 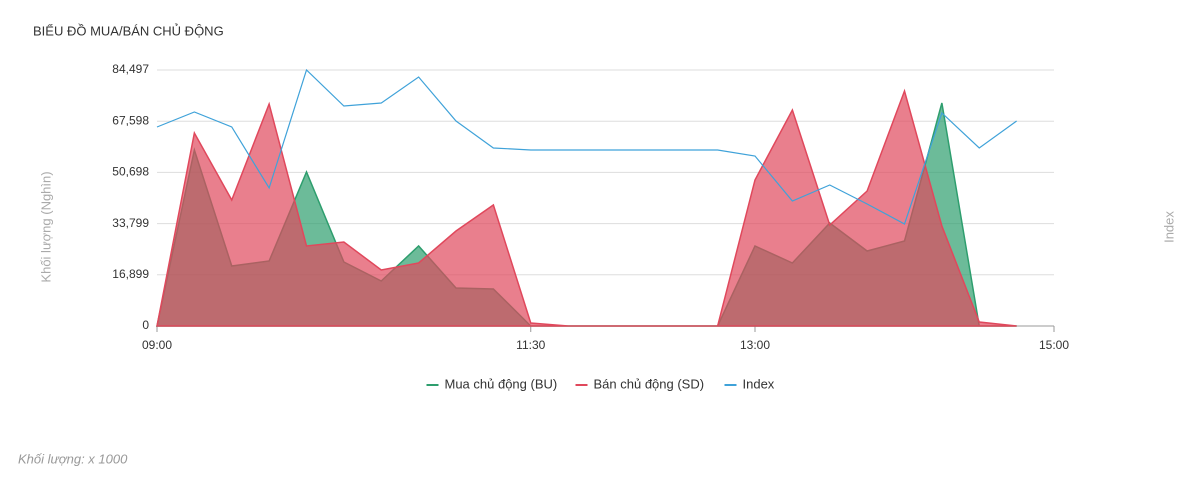 What do you see at coordinates (145, 325) in the screenshot?
I see `y-tick-label: 0` at bounding box center [145, 325].